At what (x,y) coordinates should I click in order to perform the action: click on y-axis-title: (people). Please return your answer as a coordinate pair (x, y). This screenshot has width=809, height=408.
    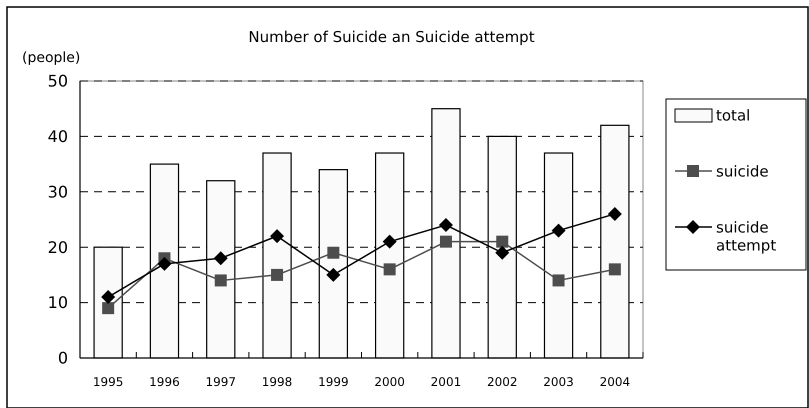
    Looking at the image, I should click on (51, 58).